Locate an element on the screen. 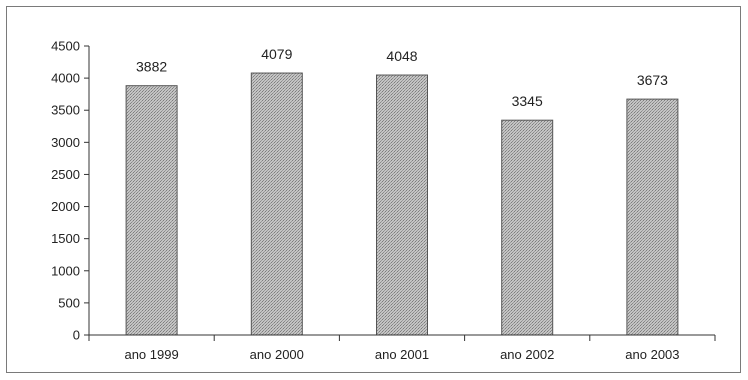 The height and width of the screenshot is (380, 748). y-tick-label: 3000 is located at coordinates (65, 142).